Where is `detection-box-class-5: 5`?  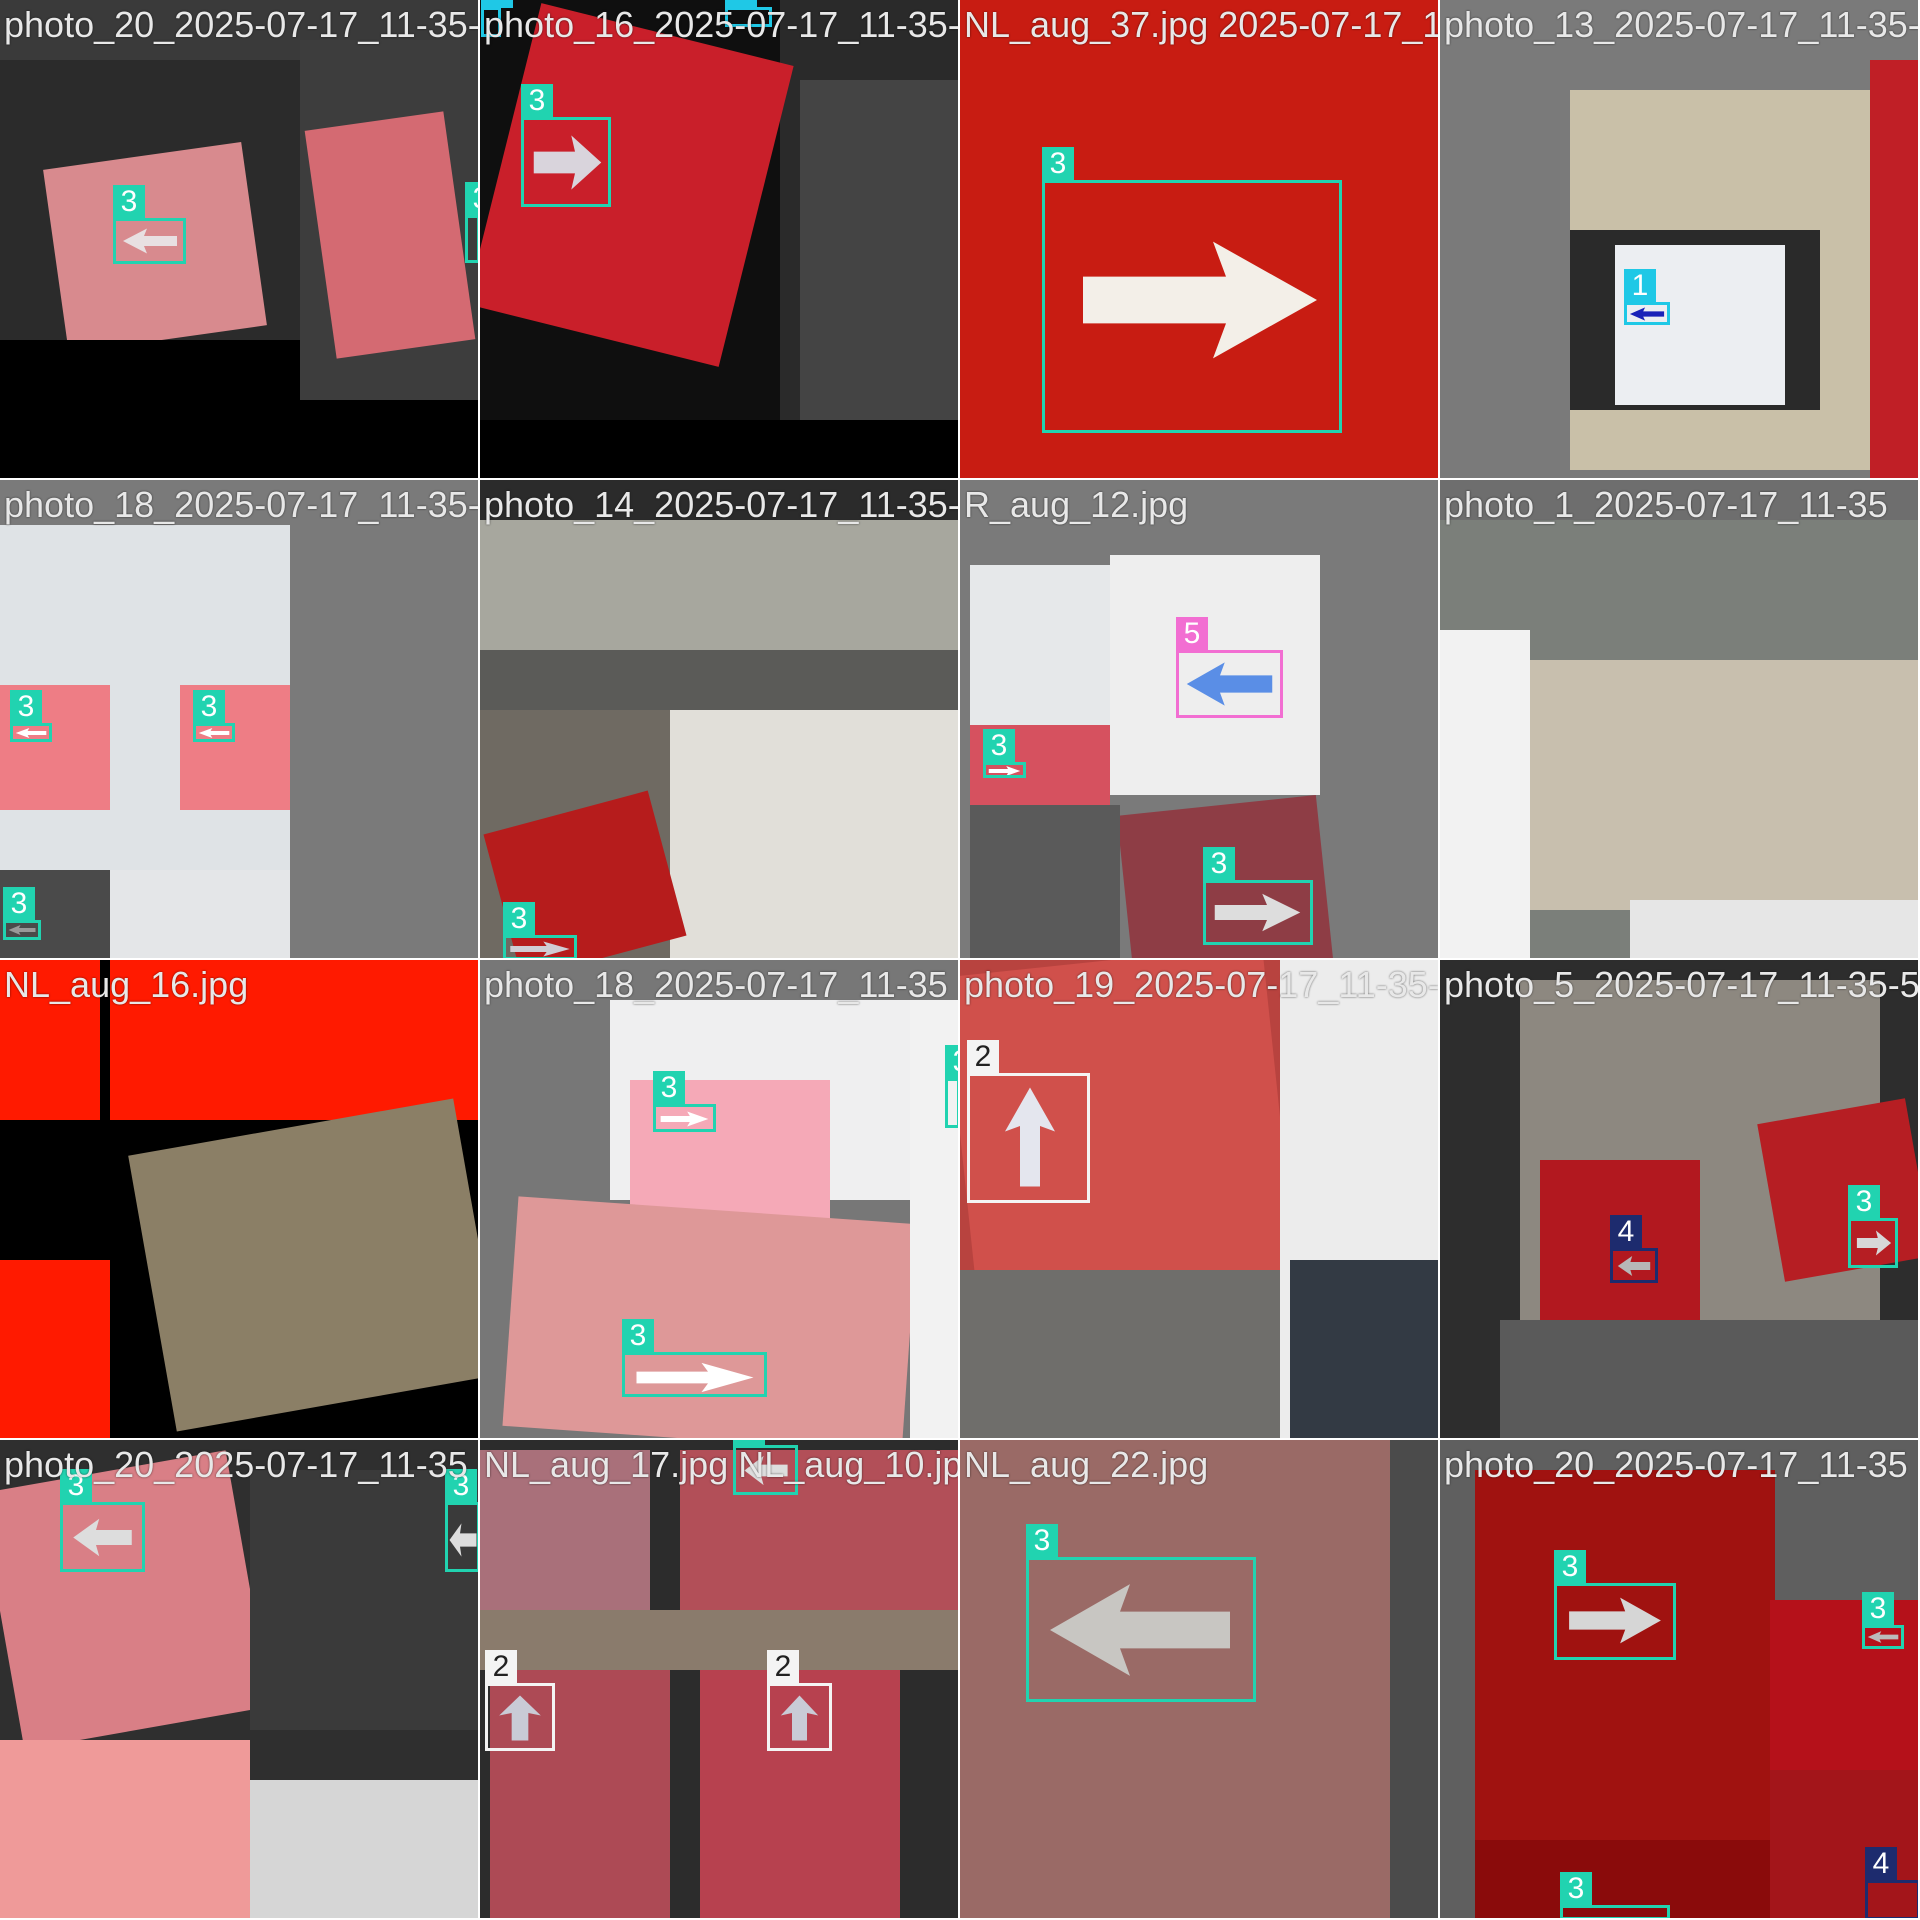 detection-box-class-5: 5 is located at coordinates (1229, 667).